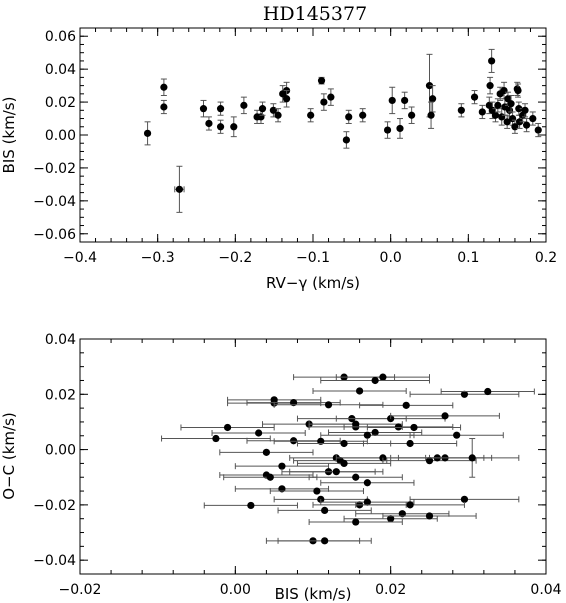  I want to click on bottom-y-tick-label: −0.04, so click(54, 561).